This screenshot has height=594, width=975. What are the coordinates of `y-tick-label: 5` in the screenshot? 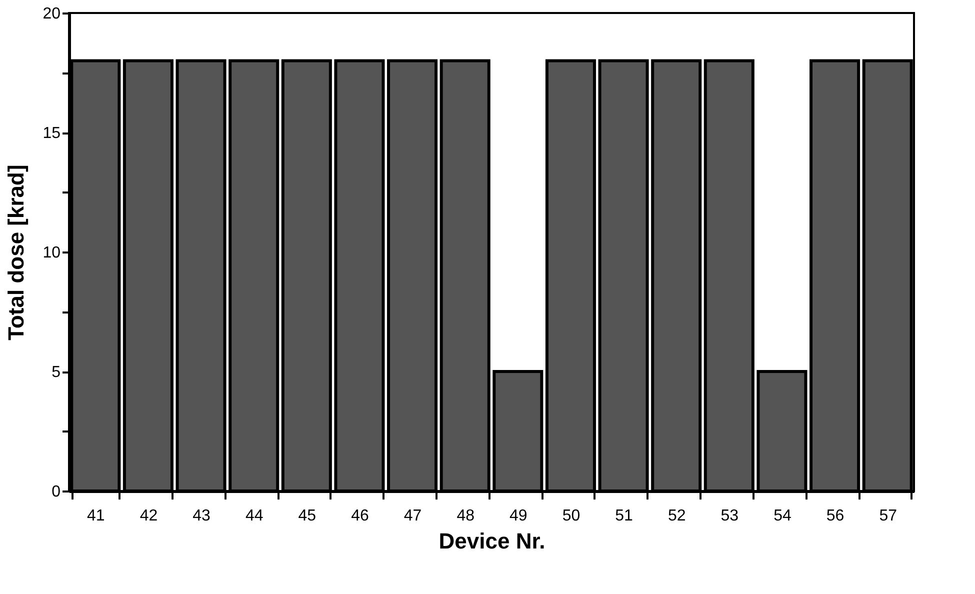 It's located at (56, 372).